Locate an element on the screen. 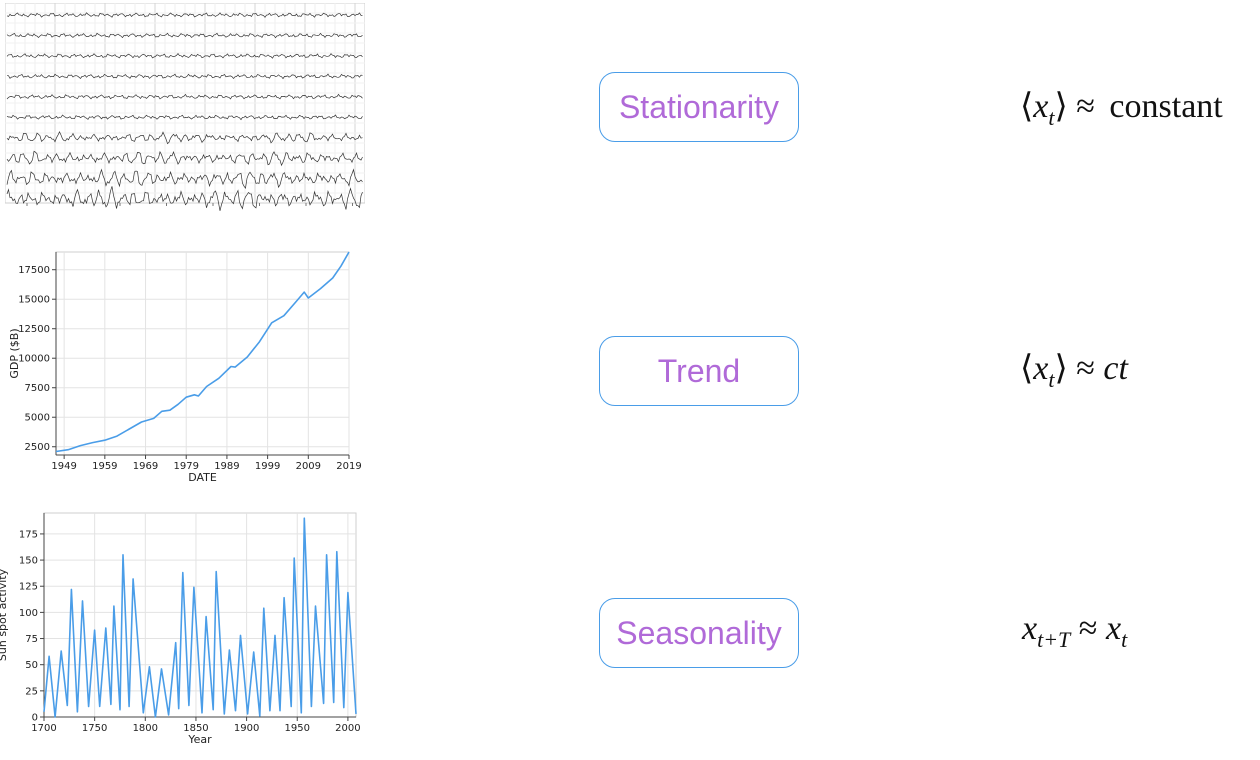 The height and width of the screenshot is (760, 1260). y-tick-label: 10000 is located at coordinates (34, 359).